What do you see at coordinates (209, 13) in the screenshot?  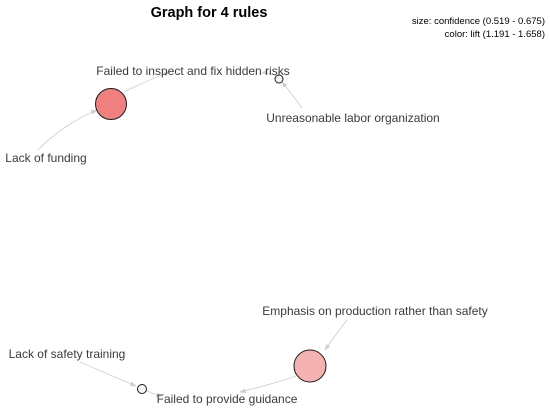 I see `graph-title: Graph for 4 rules` at bounding box center [209, 13].